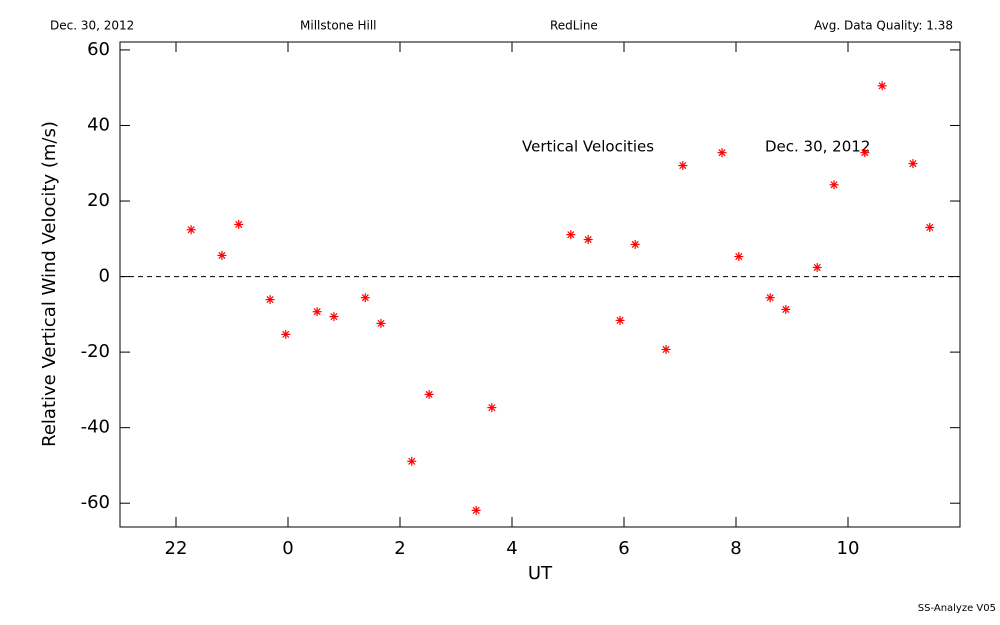 Image resolution: width=1000 pixels, height=625 pixels. What do you see at coordinates (338, 26) in the screenshot?
I see `header-site: Millstone Hill` at bounding box center [338, 26].